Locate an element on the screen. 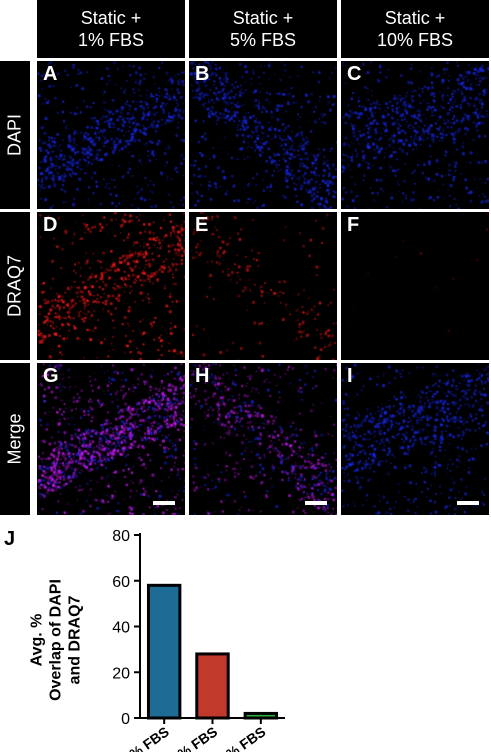 Image resolution: width=491 pixels, height=752 pixels. chart-y-axis-label-line2: Overlap of DAPI is located at coordinates (56, 640).